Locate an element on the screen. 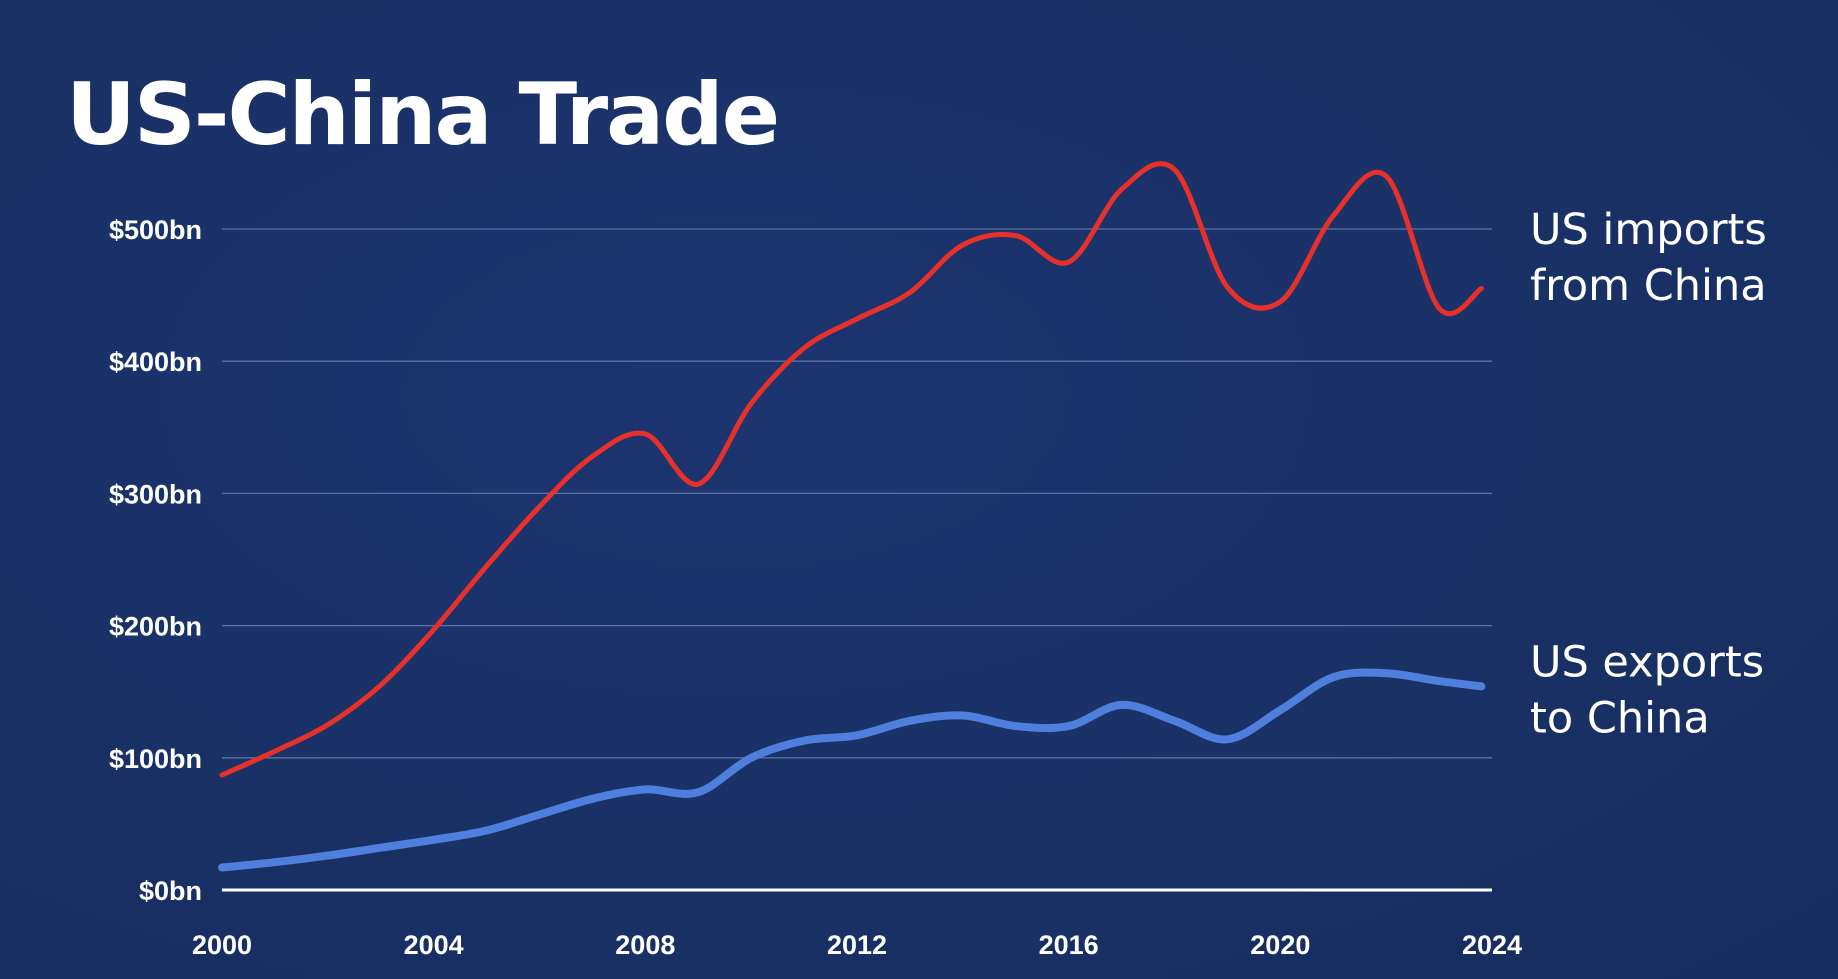 This screenshot has width=1838, height=979. series-label-exports: to China is located at coordinates (1620, 718).